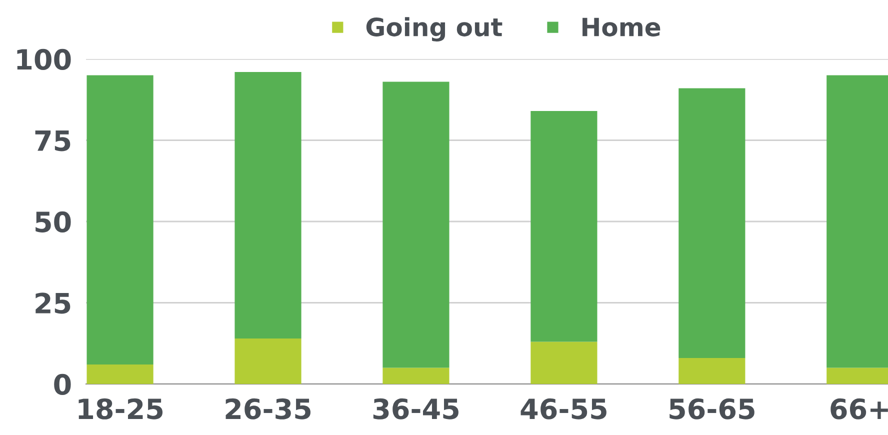 The height and width of the screenshot is (435, 888). I want to click on x-tick-label: 56-65, so click(712, 409).